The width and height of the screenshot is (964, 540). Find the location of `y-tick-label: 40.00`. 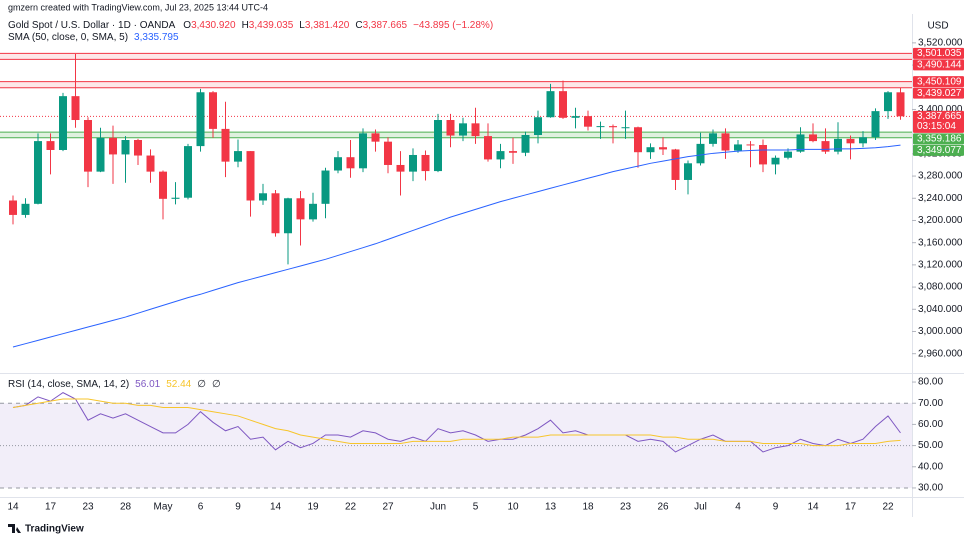

y-tick-label: 40.00 is located at coordinates (930, 466).